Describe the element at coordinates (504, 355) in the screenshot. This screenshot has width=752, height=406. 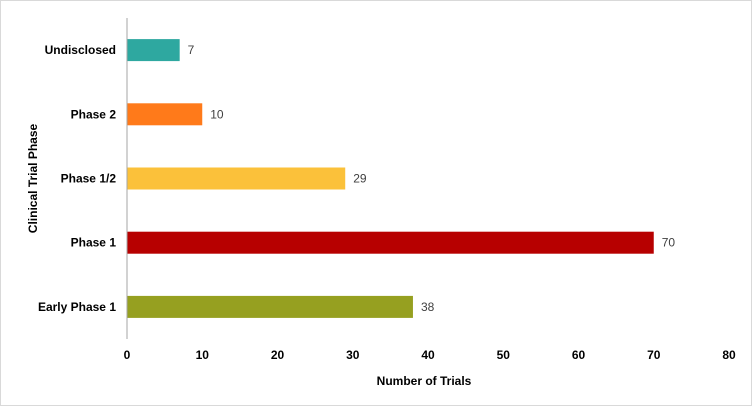
I see `x-tick-label-50: 50` at that location.